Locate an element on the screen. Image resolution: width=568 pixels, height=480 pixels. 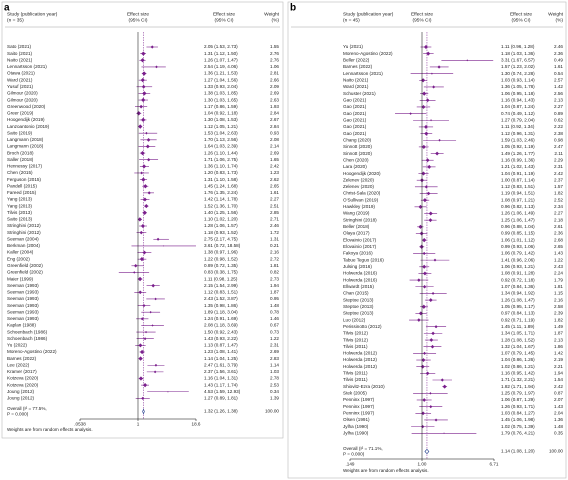
effect-label: 1.16 (0.94, 1.43) is located at coordinates (518, 99).